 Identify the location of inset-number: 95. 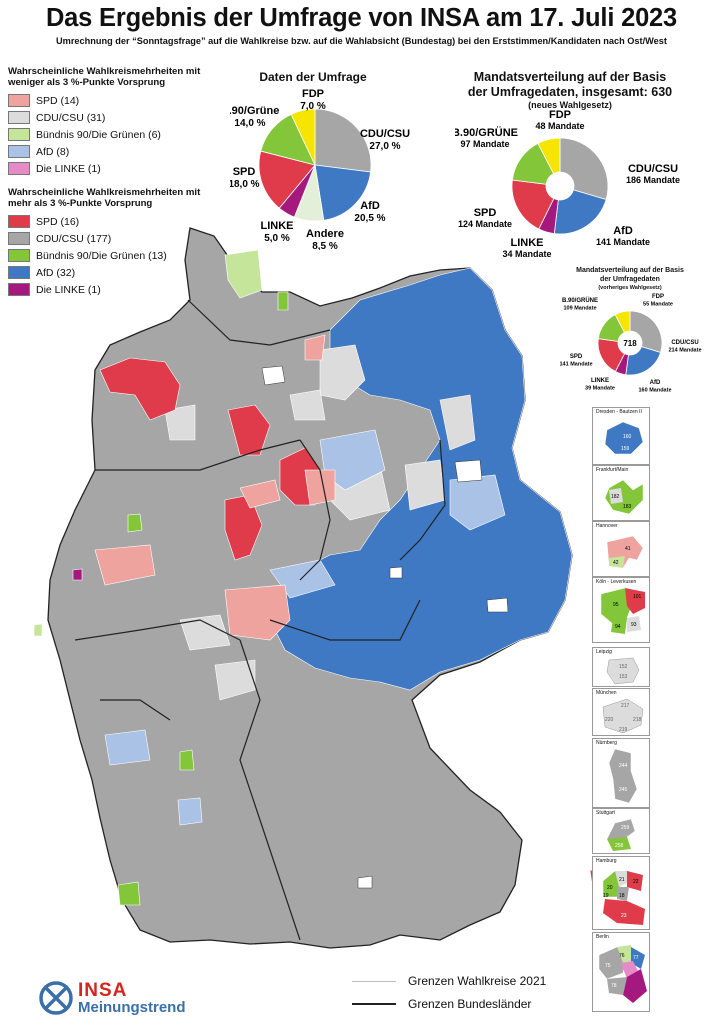
(616, 605).